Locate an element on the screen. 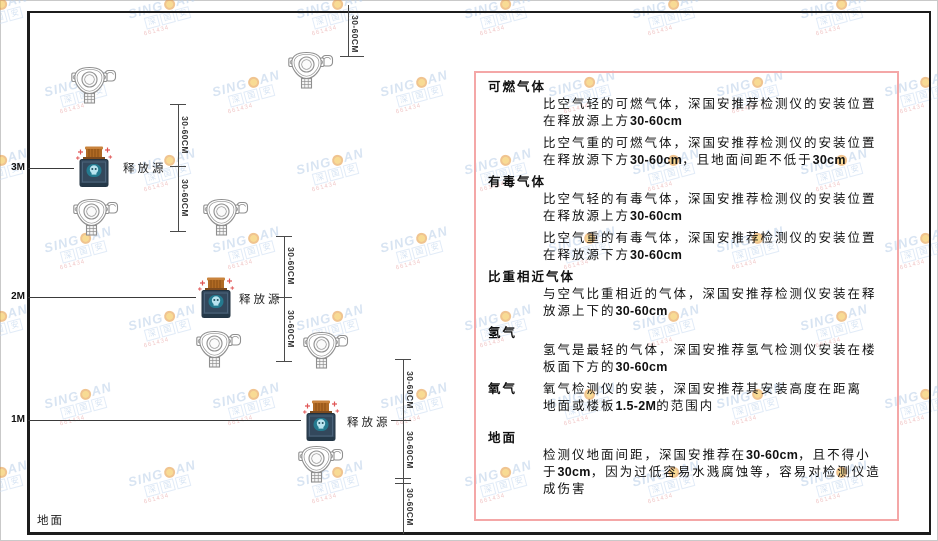 The image size is (938, 541). ground-label: 地面 is located at coordinates (50, 521).